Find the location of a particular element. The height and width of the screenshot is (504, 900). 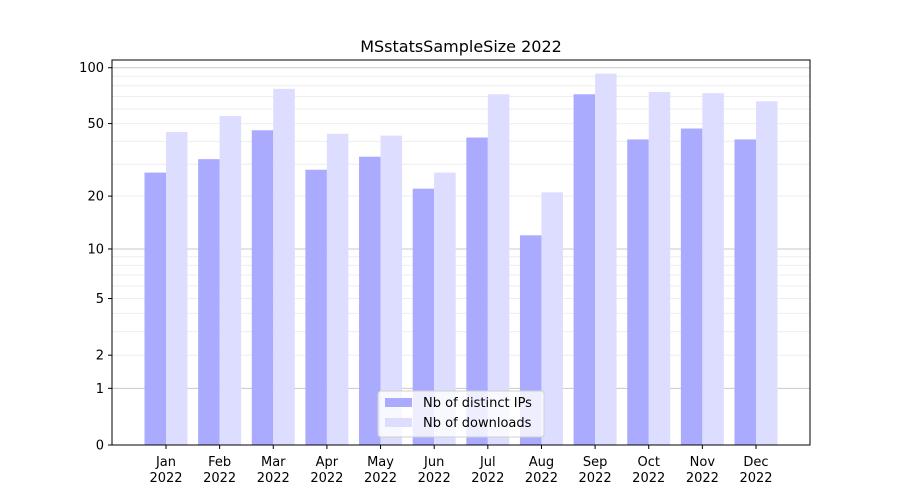

legend-label: Nb of distinct IPs is located at coordinates (477, 403).